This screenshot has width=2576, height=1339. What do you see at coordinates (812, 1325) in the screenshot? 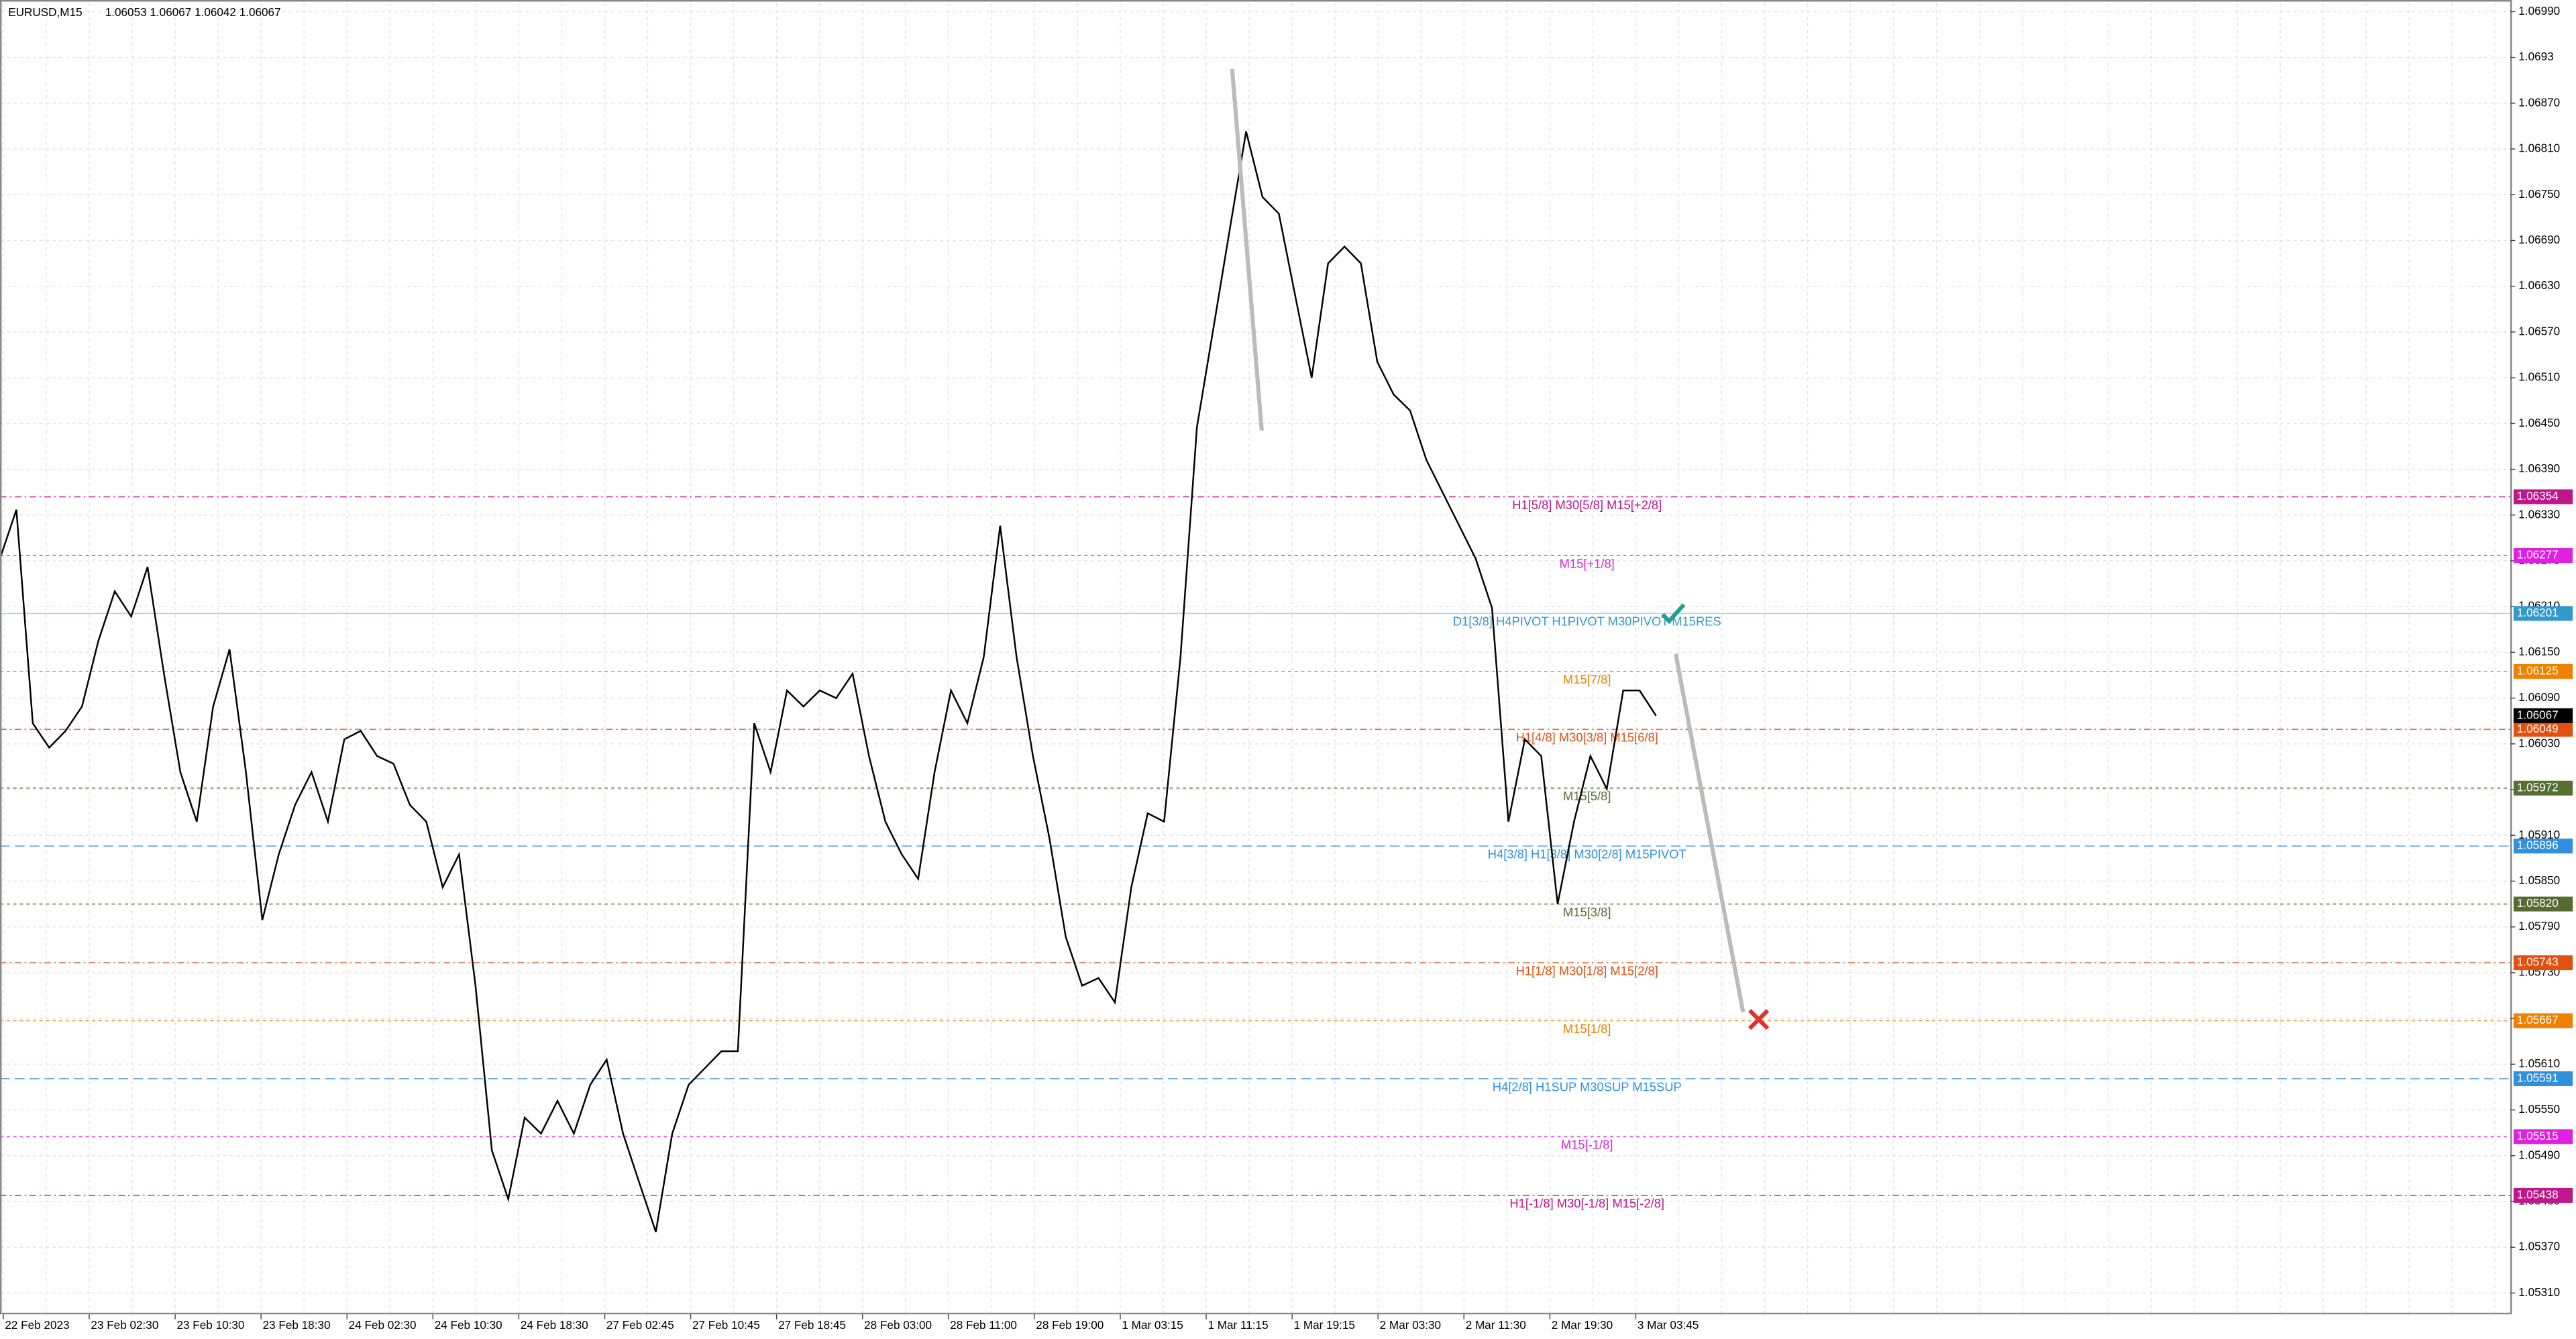
I see `x-tick-label: 27 Feb 18:45` at bounding box center [812, 1325].